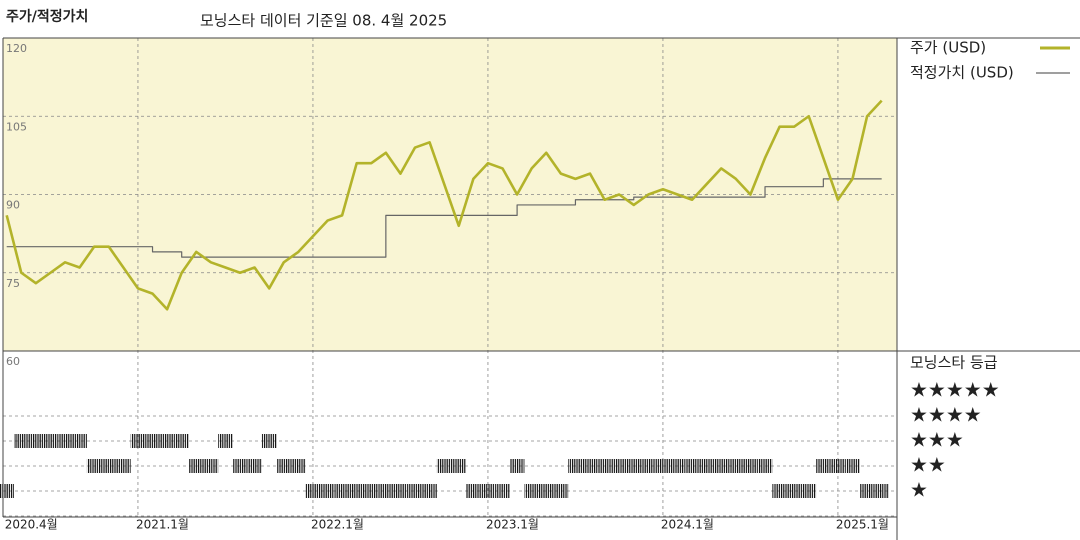 This screenshot has height=540, width=1080. I want to click on rating-title: 모닝스타 등급, so click(954, 363).